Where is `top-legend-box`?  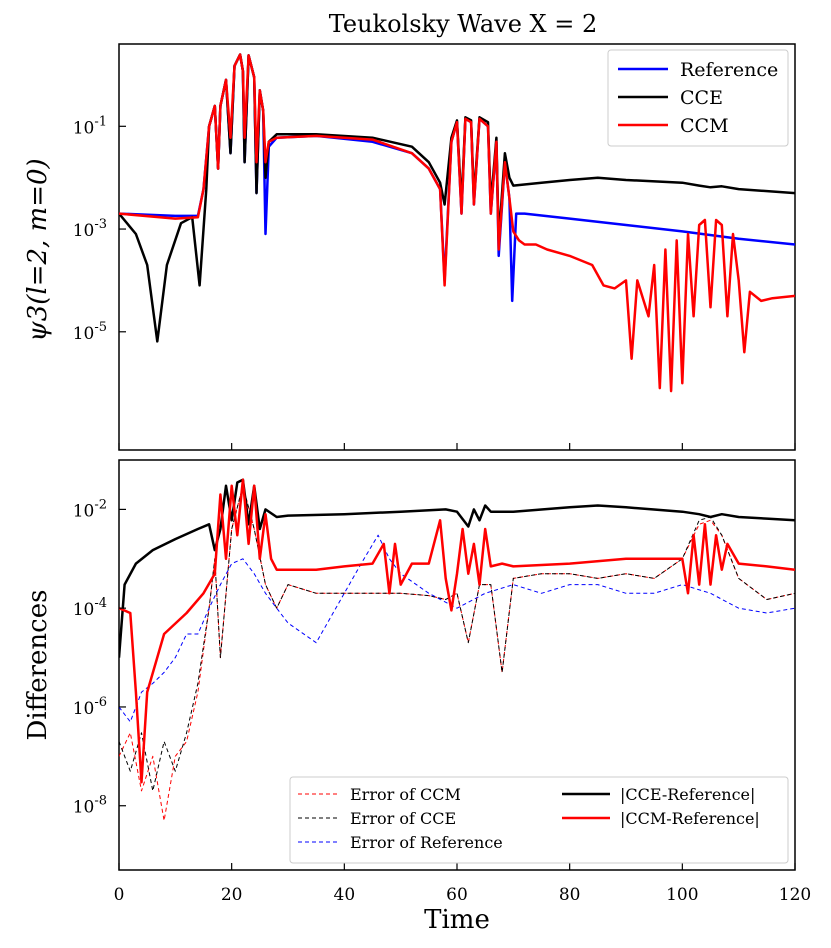
top-legend-box is located at coordinates (698, 98).